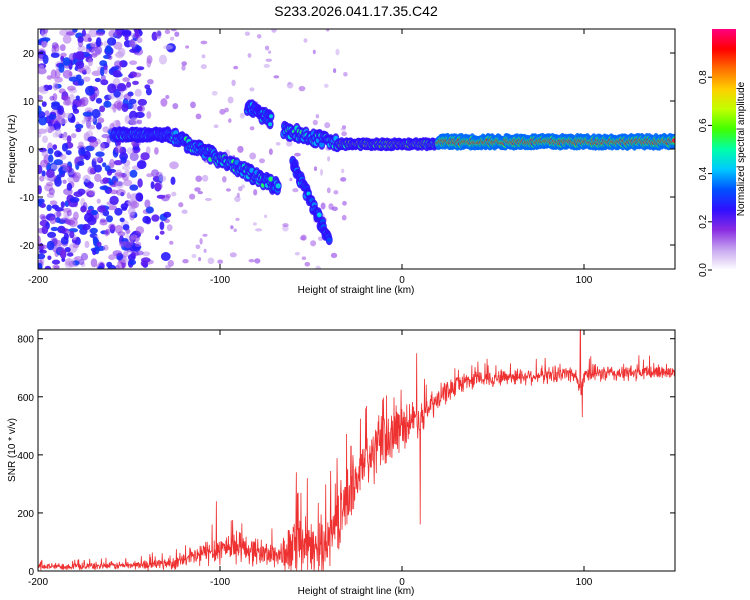 This screenshot has height=600, width=750. What do you see at coordinates (27, 198) in the screenshot?
I see `spectrogram-y-tick-label: -10` at bounding box center [27, 198].